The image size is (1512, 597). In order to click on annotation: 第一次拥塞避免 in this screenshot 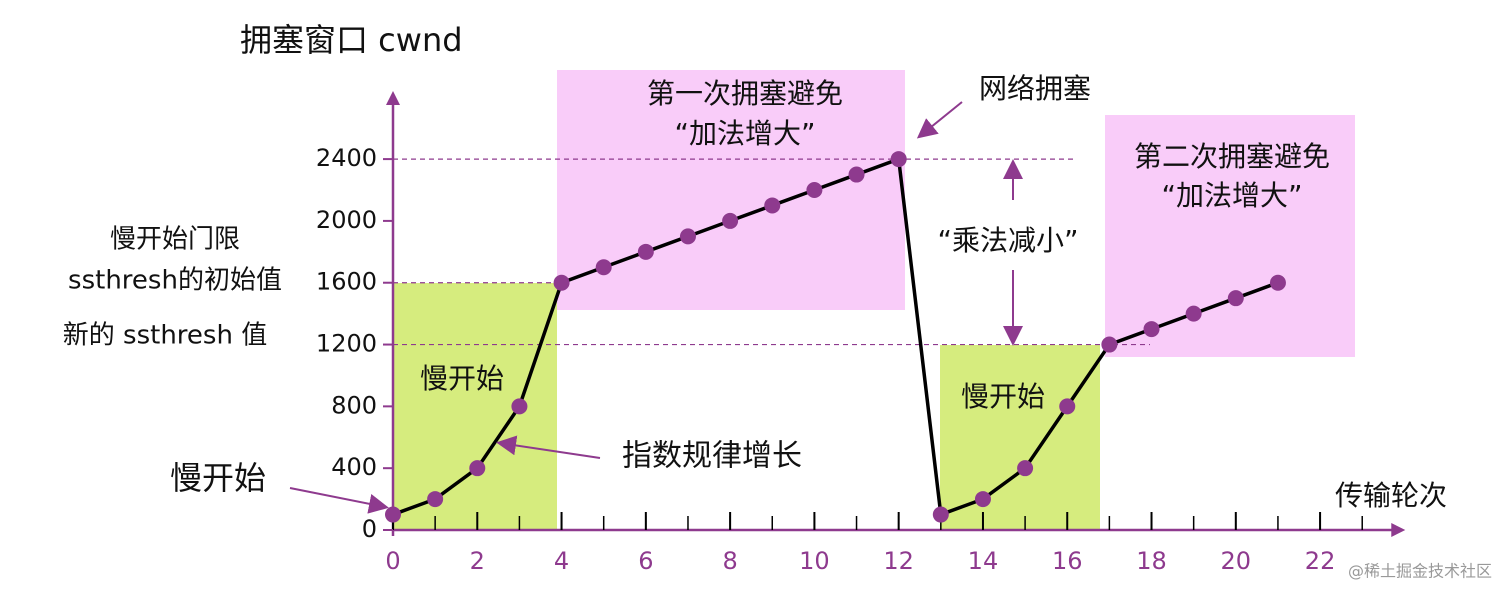, I will do `click(745, 93)`.